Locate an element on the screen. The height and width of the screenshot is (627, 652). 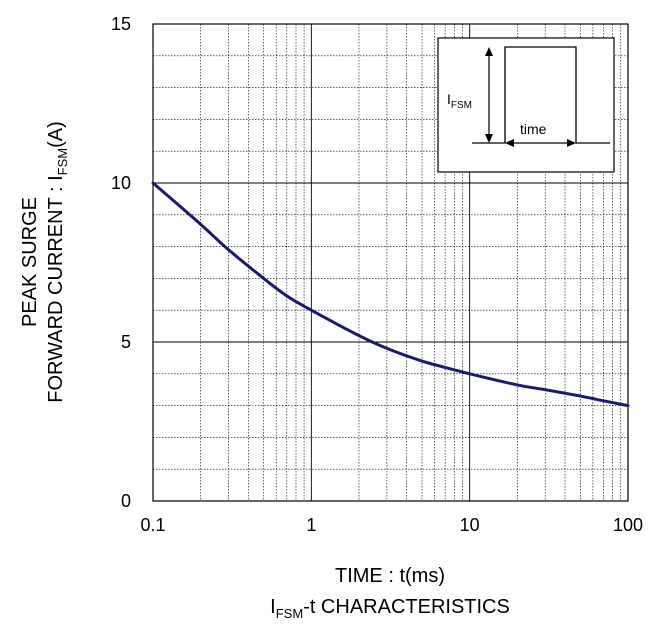
inset-time-arrowhead-right is located at coordinates (571, 143).